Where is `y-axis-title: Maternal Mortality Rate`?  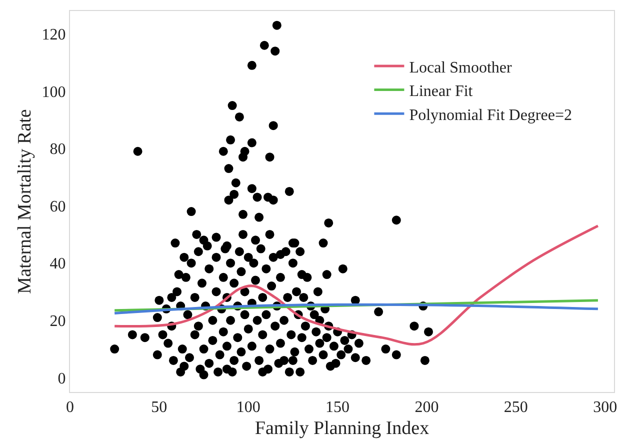 y-axis-title: Maternal Mortality Rate is located at coordinates (25, 201).